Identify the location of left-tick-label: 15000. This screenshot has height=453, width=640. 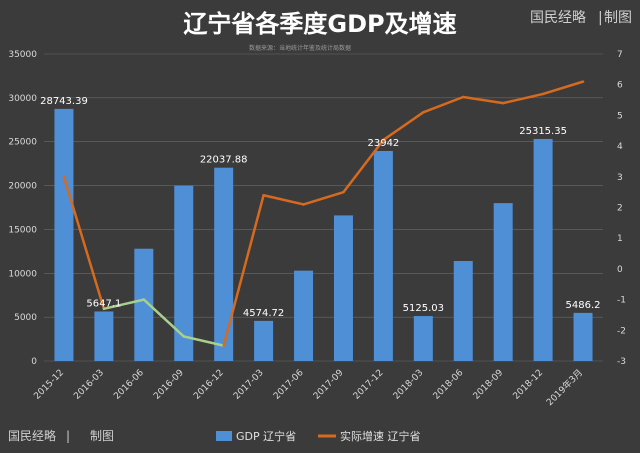
(22, 230).